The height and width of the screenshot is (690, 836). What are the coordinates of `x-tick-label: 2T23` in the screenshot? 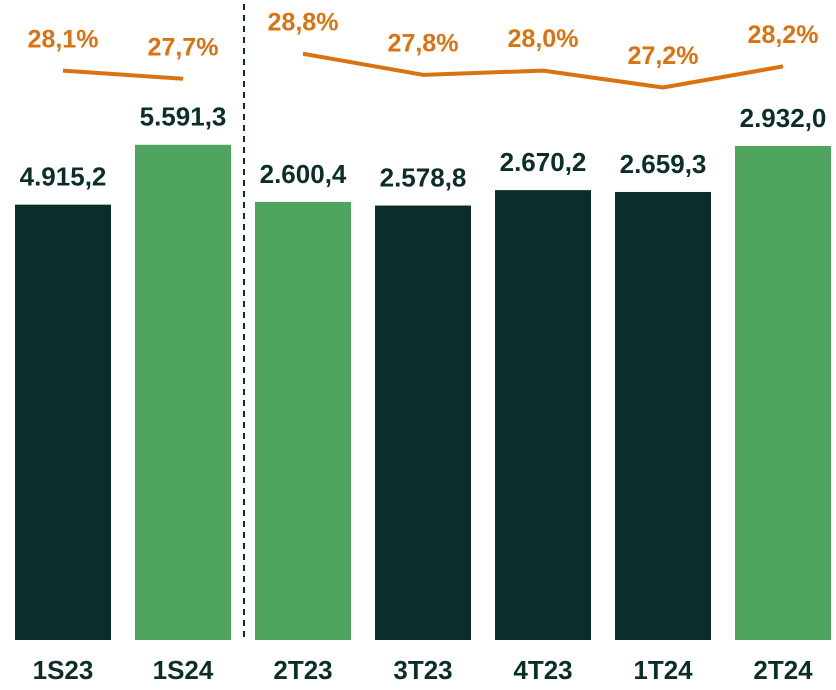 It's located at (302, 670).